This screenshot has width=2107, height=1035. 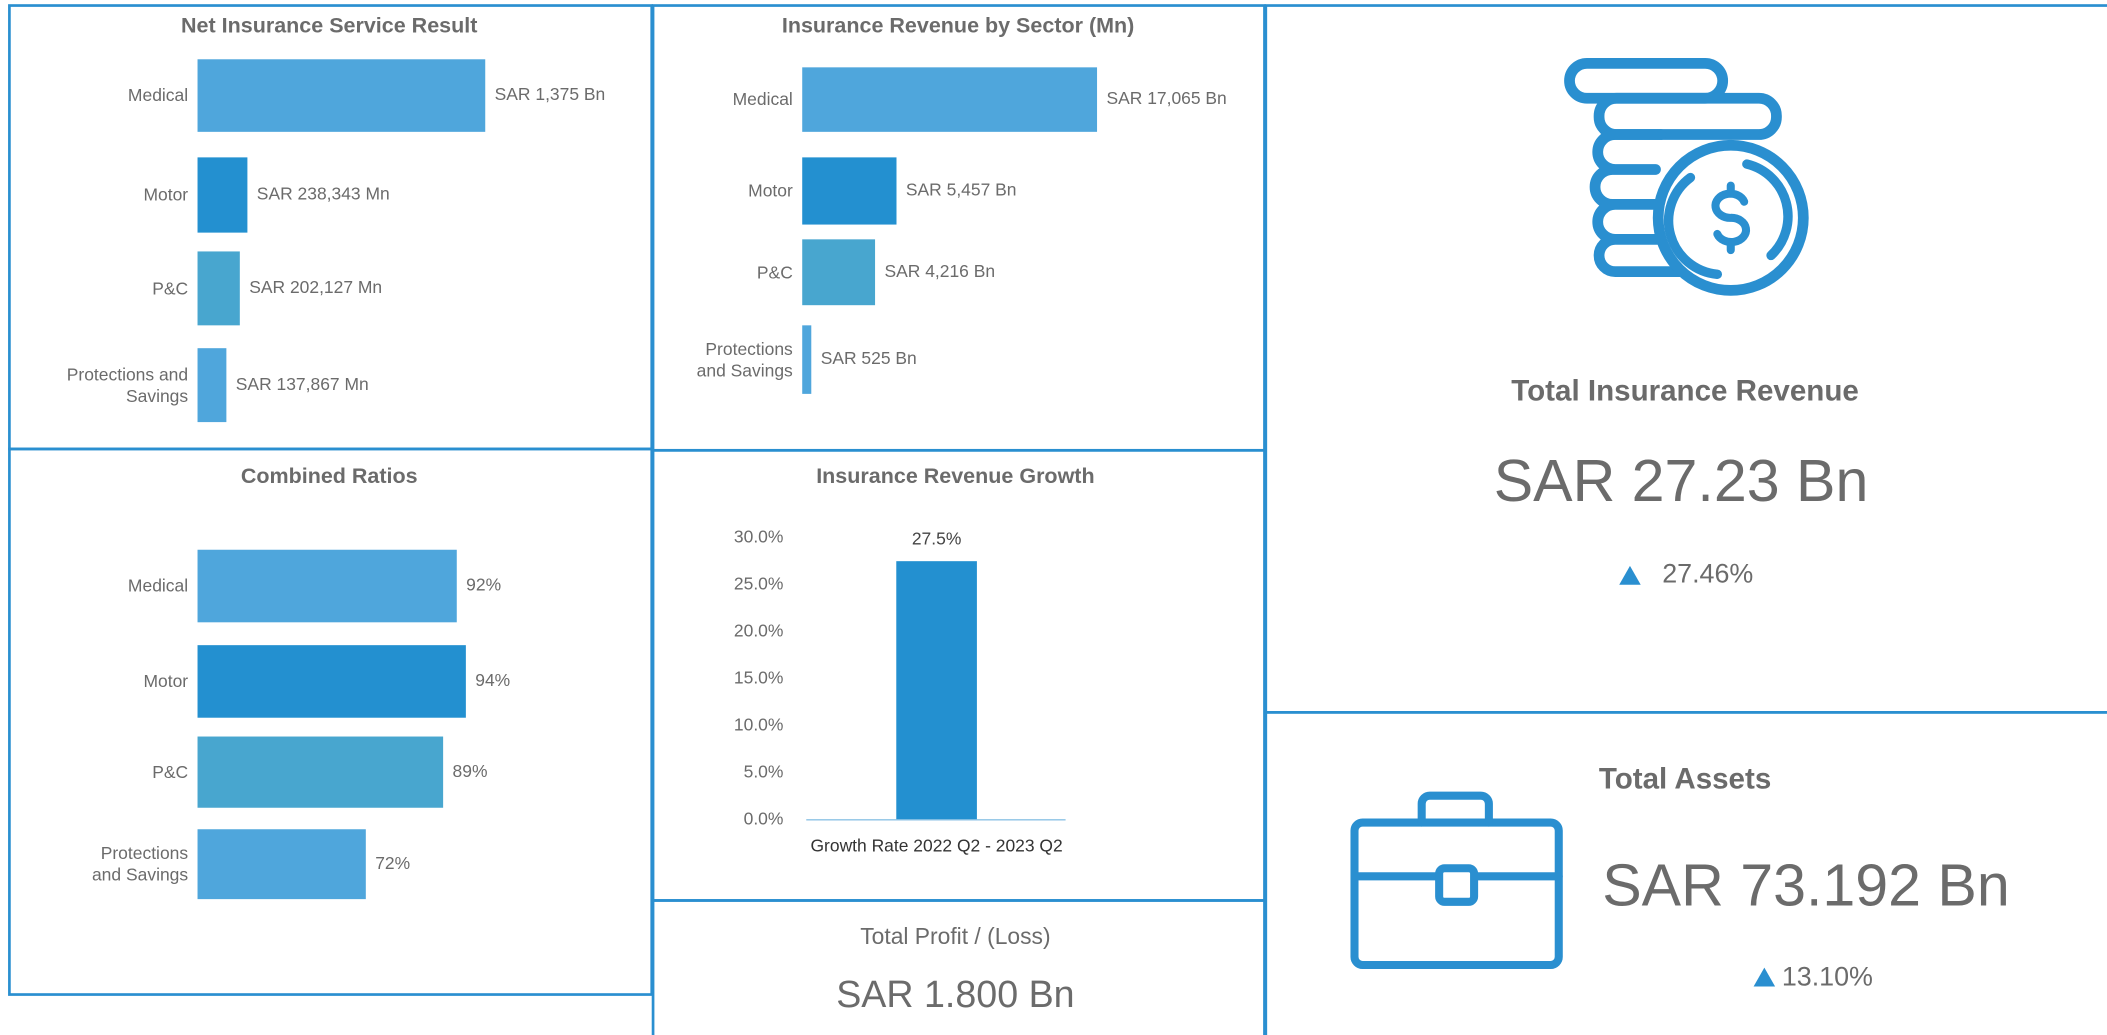 I want to click on kpi-change: 13.10%, so click(x=1827, y=976).